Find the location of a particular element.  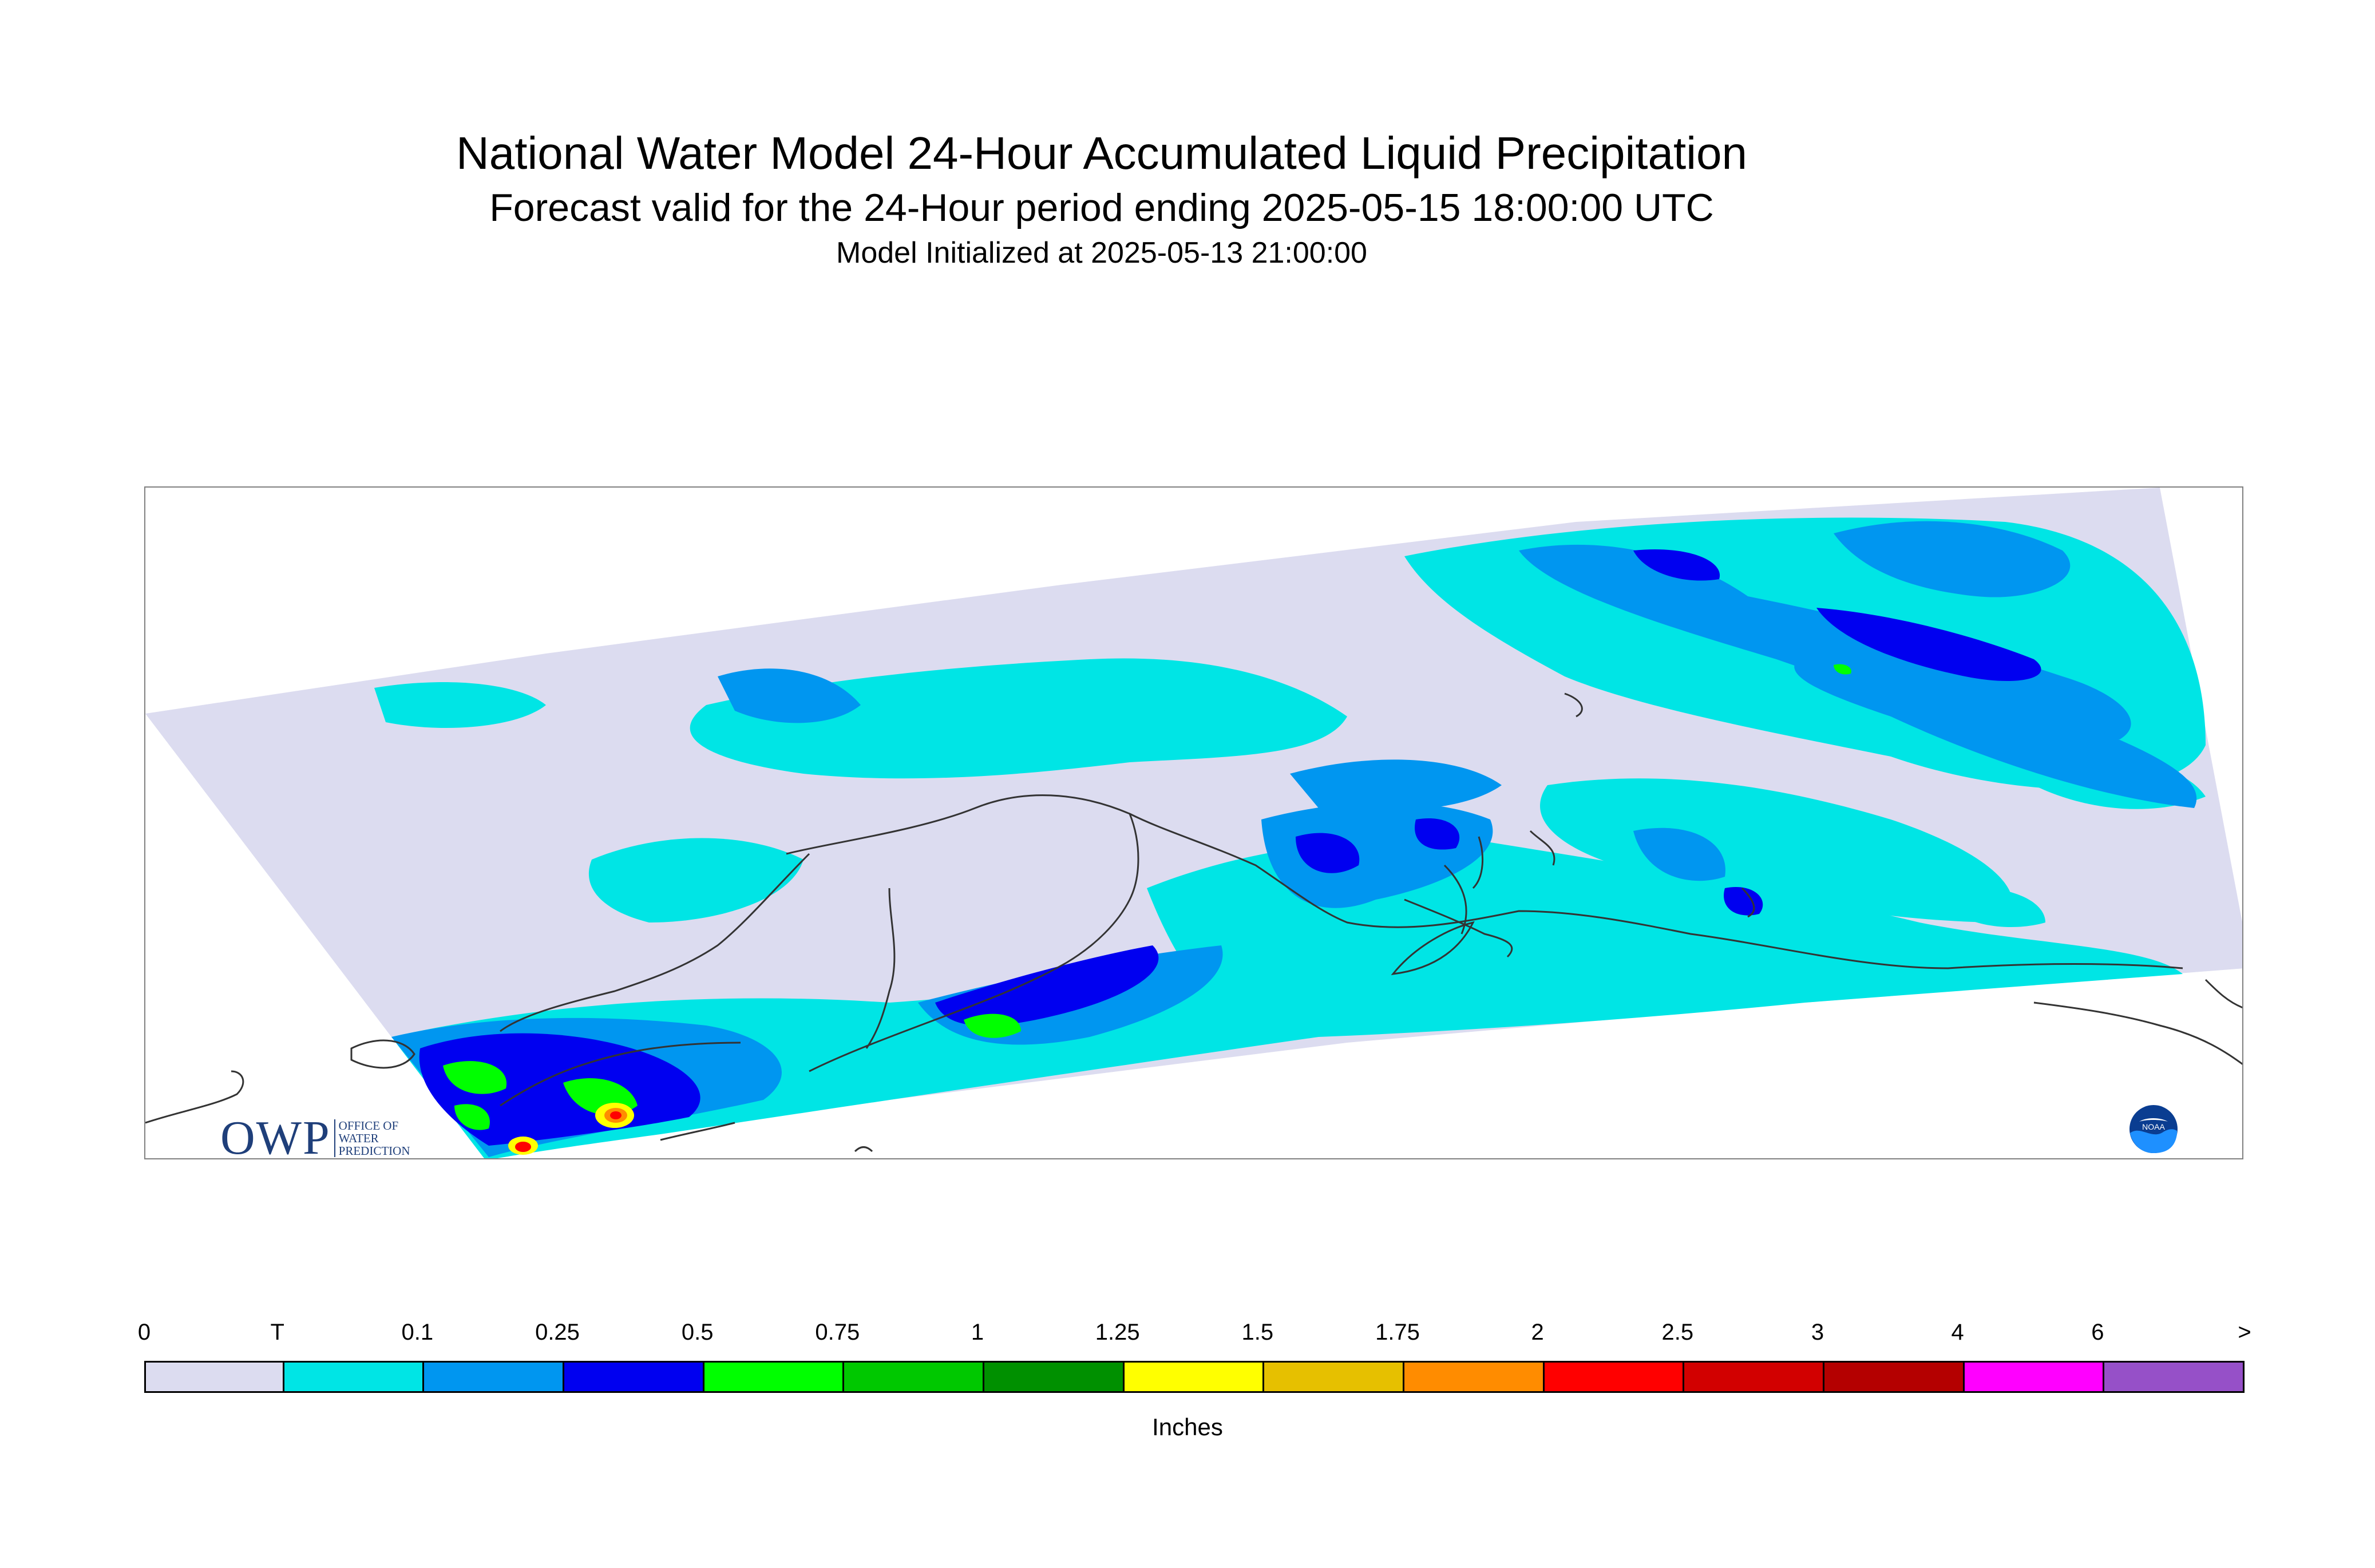

legend-tick-label-4: 0.5 is located at coordinates (698, 1332).